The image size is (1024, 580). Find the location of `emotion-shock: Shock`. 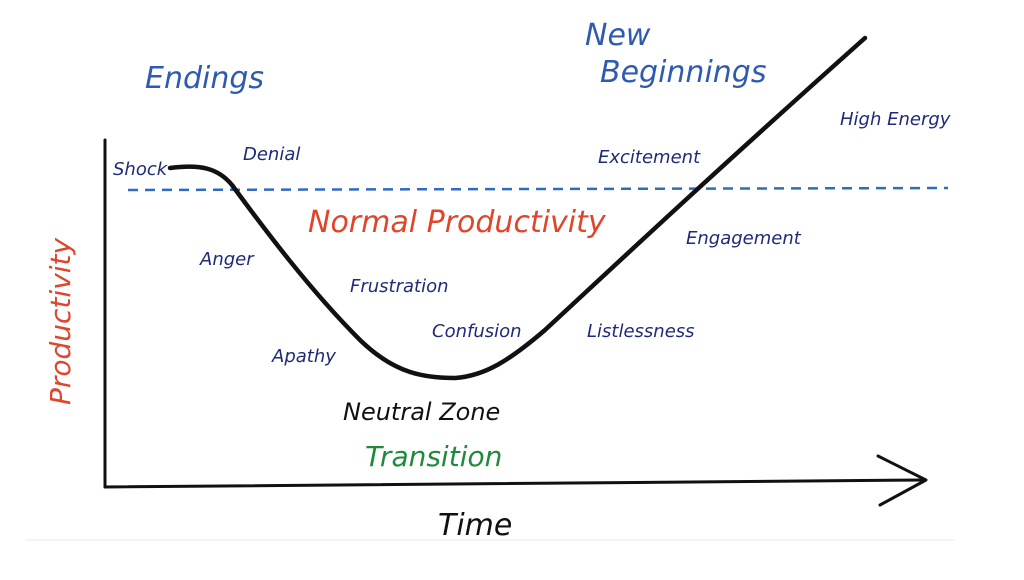

emotion-shock: Shock is located at coordinates (141, 169).